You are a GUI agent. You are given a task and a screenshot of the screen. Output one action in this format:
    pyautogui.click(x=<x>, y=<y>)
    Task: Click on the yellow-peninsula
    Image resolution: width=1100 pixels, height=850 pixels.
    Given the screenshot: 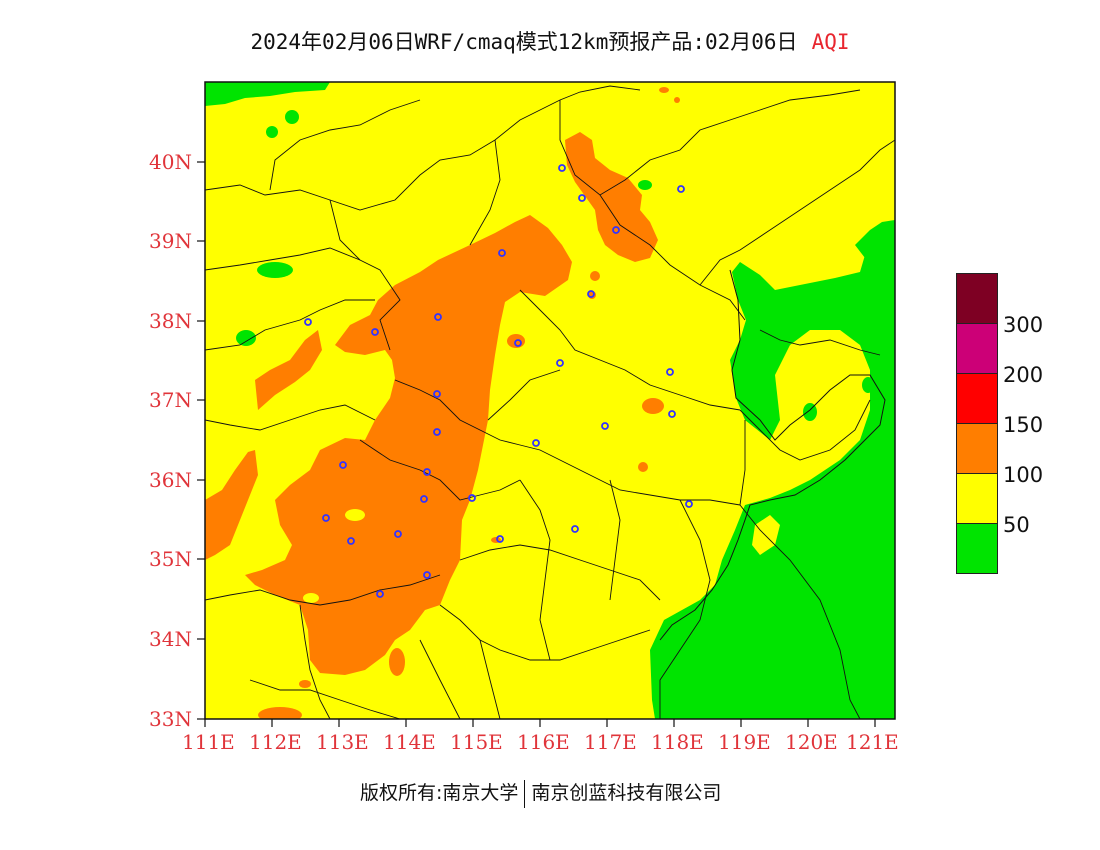 What is the action you would take?
    pyautogui.click(x=822, y=420)
    